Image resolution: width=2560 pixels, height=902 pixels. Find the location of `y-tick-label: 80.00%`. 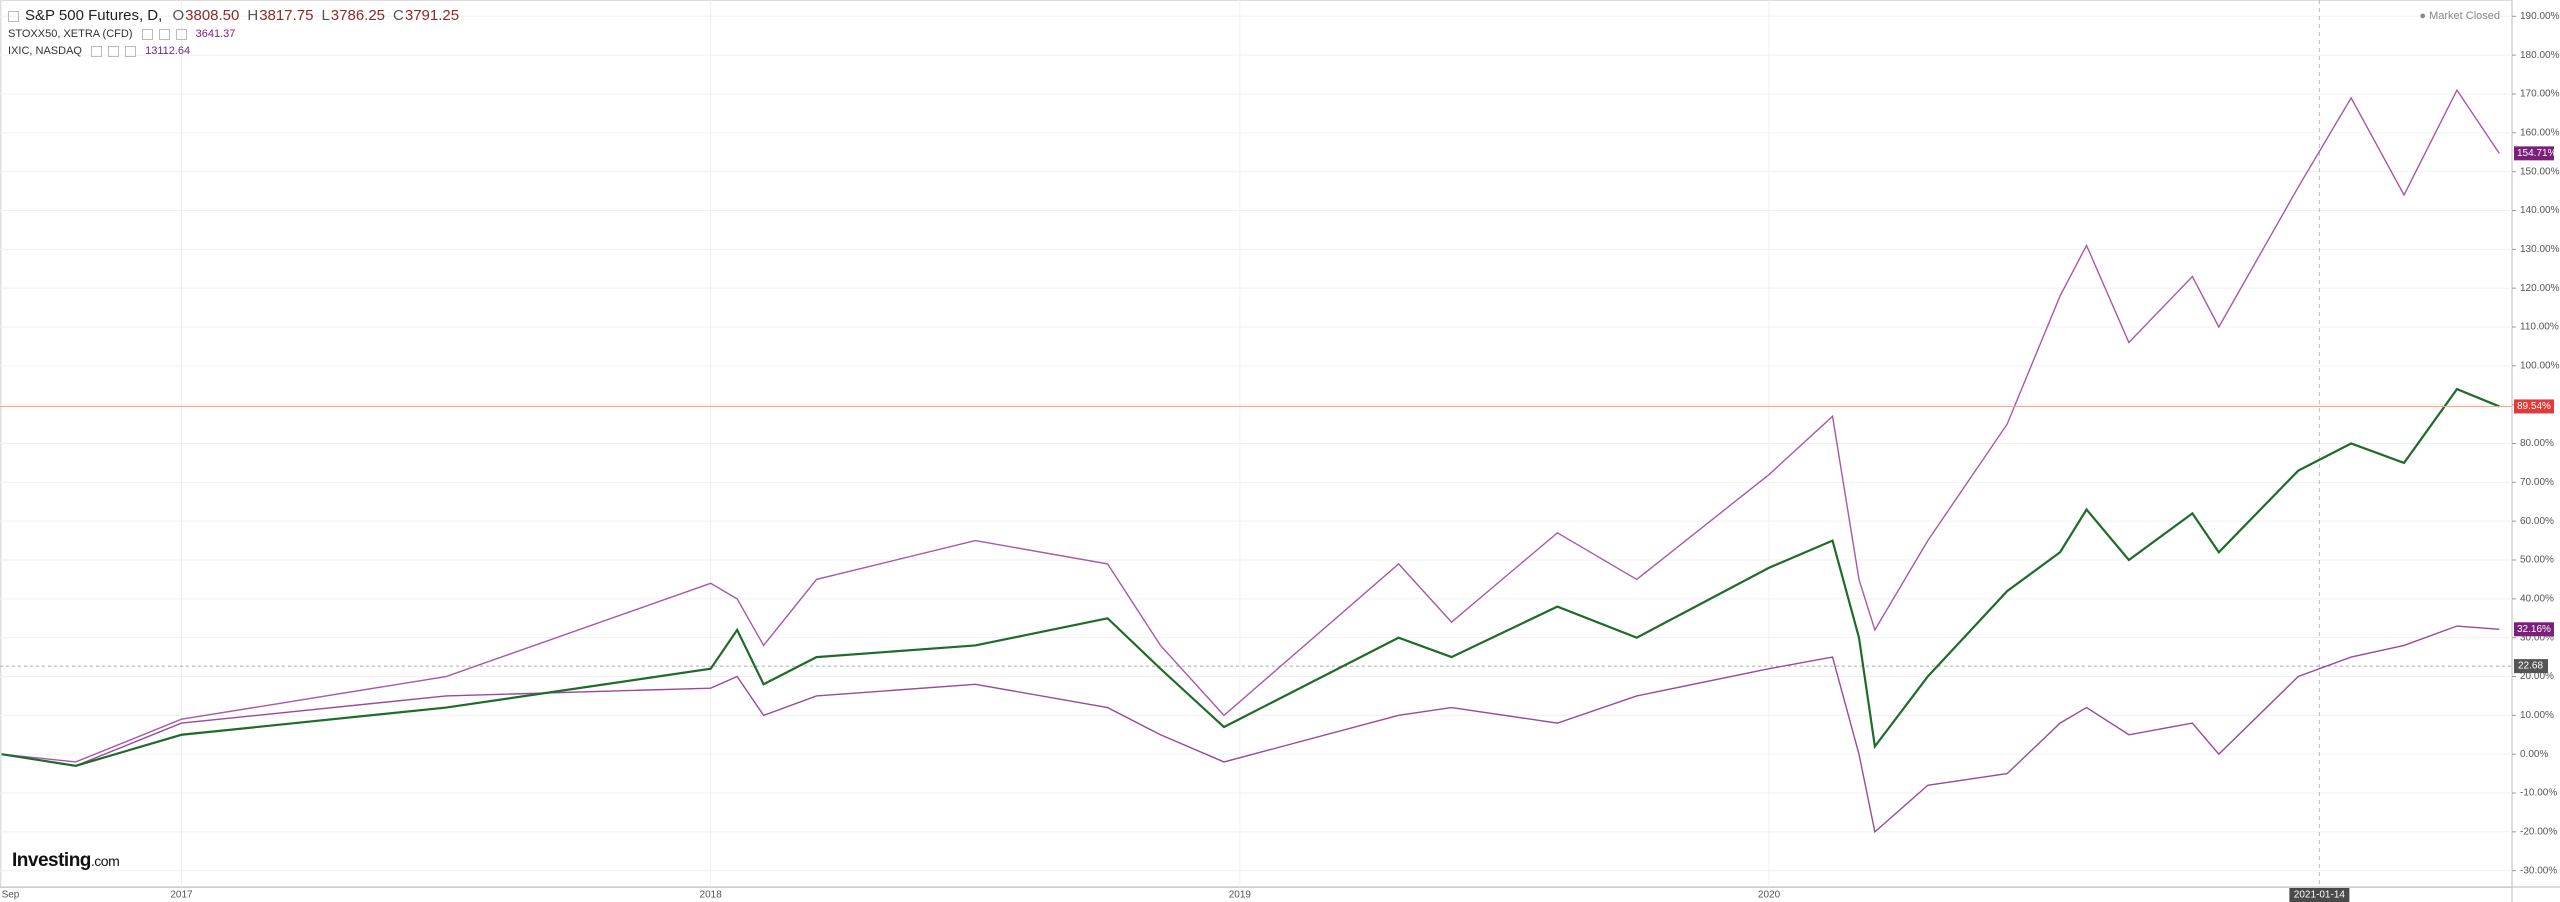

y-tick-label: 80.00% is located at coordinates (2537, 443).